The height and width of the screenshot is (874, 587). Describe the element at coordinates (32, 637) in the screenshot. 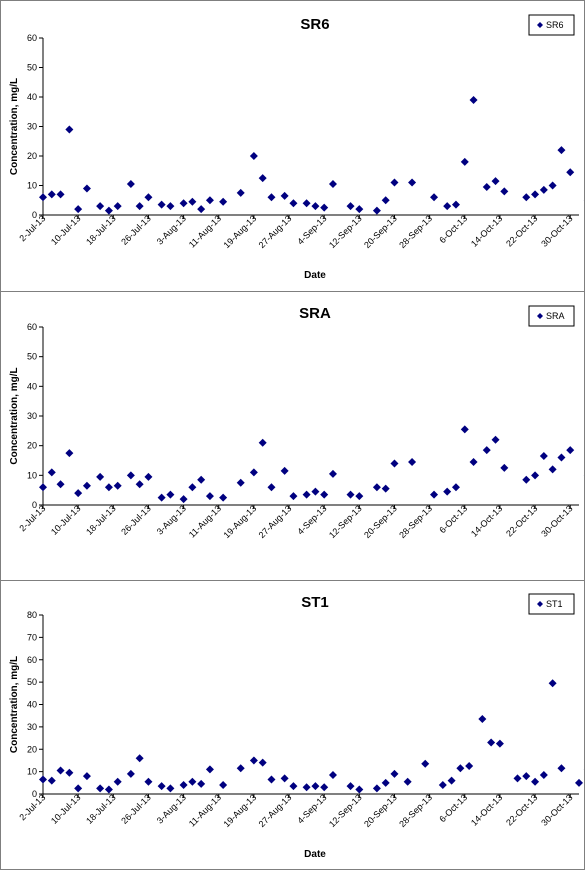

I see `y-tick-label: 70` at that location.